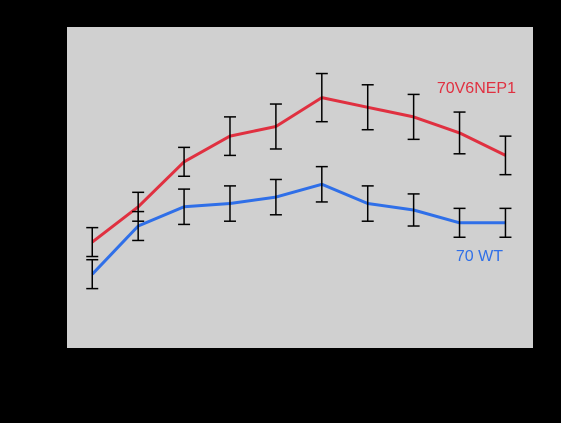  What do you see at coordinates (476, 88) in the screenshot?
I see `series-label-70v6nep1: 70V6NEP1` at bounding box center [476, 88].